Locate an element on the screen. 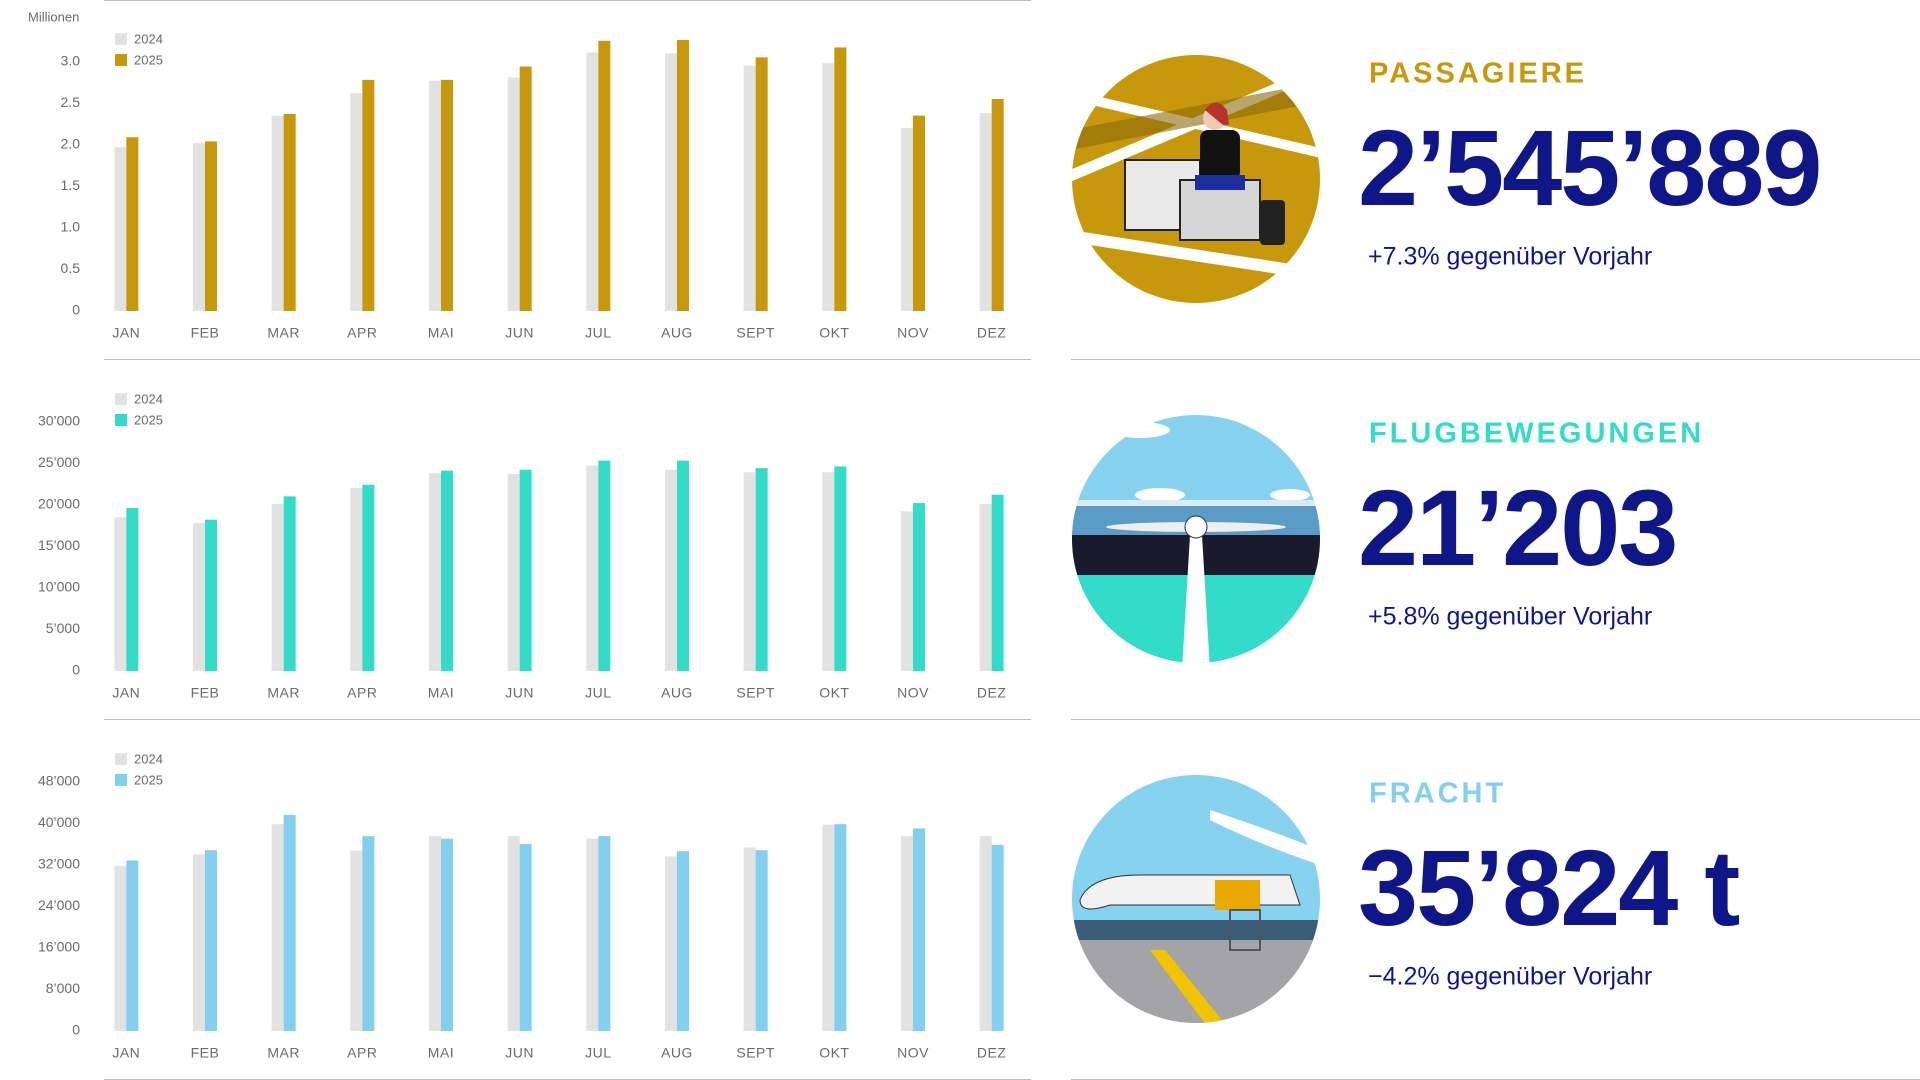 The width and height of the screenshot is (1920, 1080). y-tick-label: 24’000 is located at coordinates (59, 905).